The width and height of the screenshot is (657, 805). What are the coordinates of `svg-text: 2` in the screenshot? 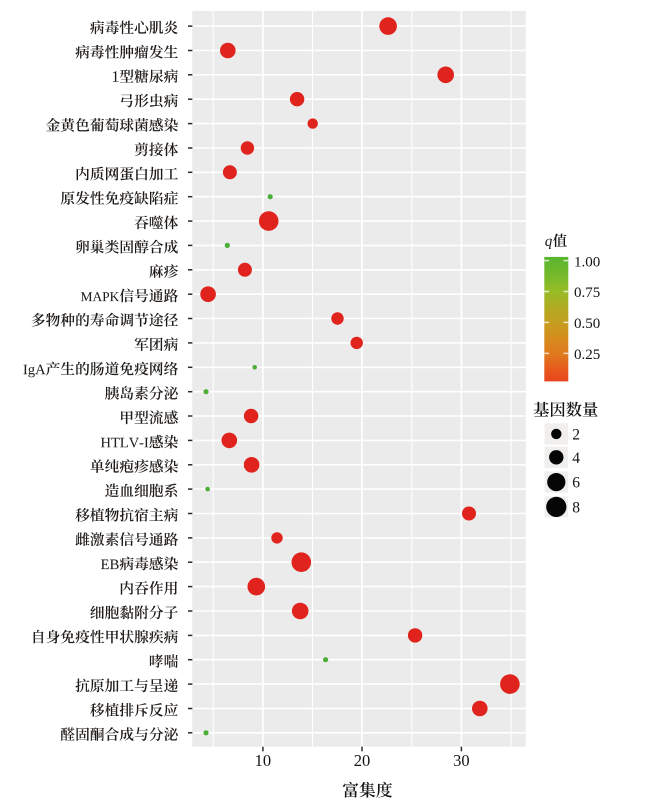 It's located at (576, 435).